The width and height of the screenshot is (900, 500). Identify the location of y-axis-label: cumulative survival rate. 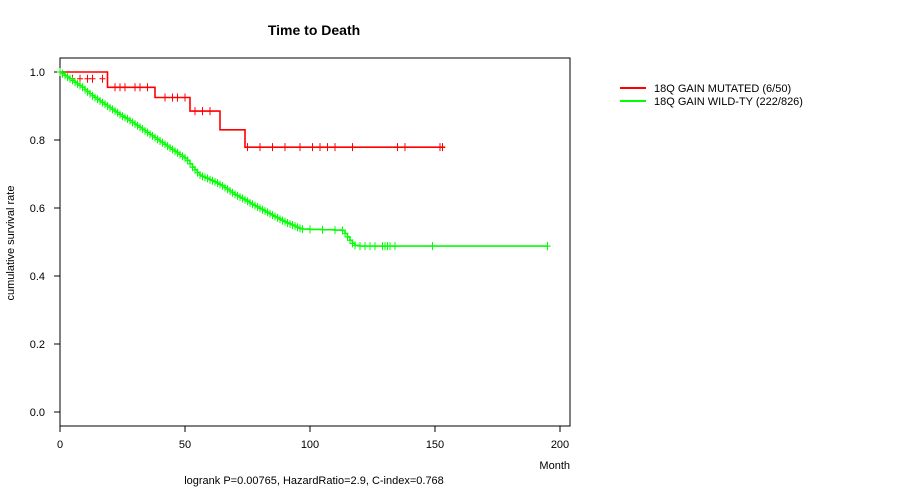
(11, 243).